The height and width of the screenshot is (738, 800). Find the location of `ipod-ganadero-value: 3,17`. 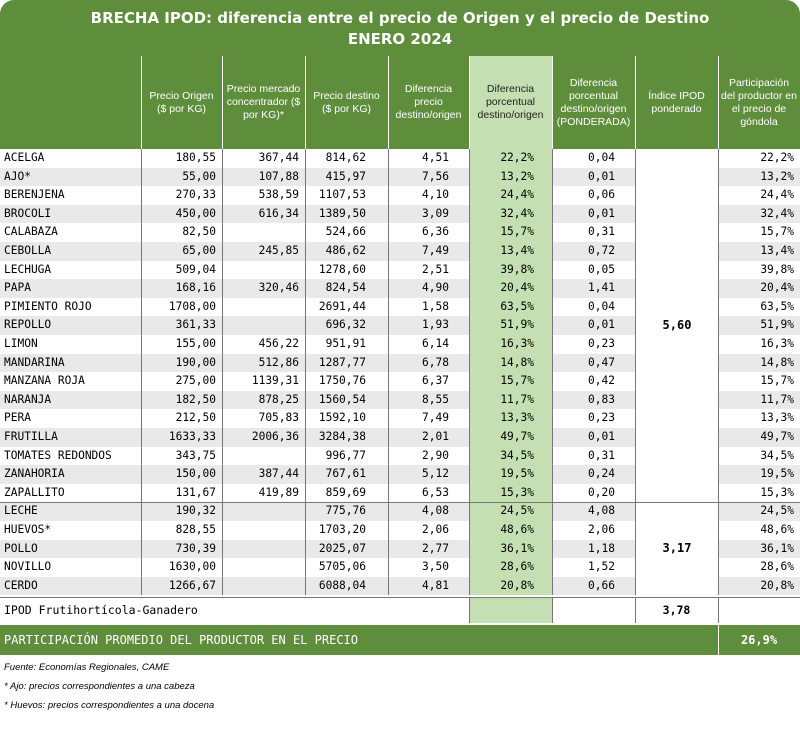

ipod-ganadero-value: 3,17 is located at coordinates (677, 547).